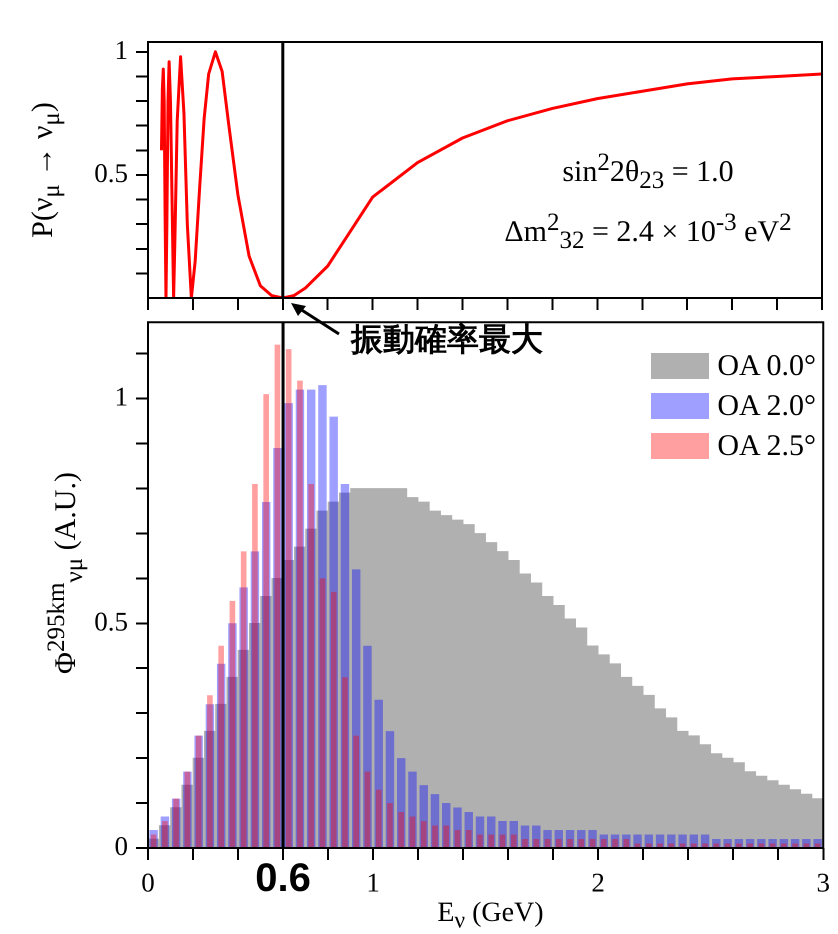 The height and width of the screenshot is (934, 838). Describe the element at coordinates (283, 878) in the screenshot. I see `ref-line-label: 0.6` at that location.